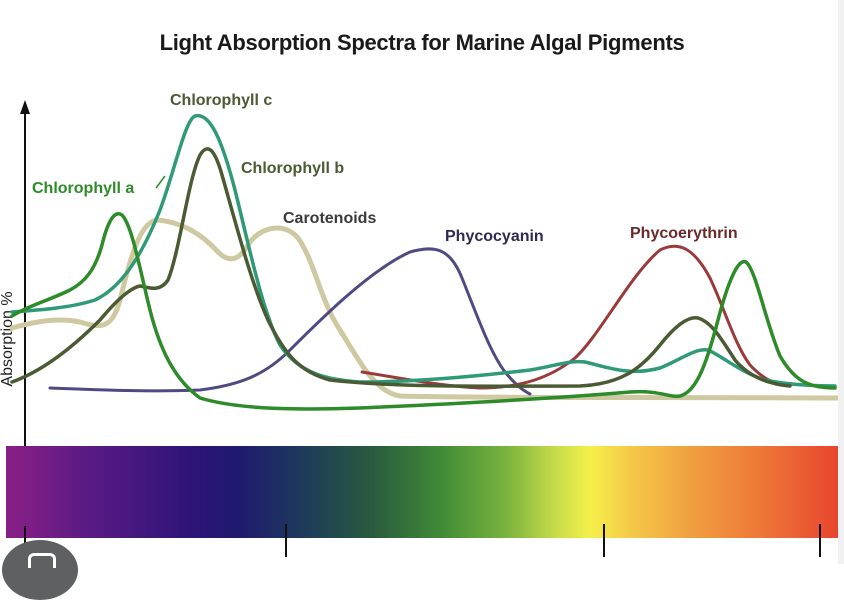 The image size is (844, 600). I want to click on label-chlorophyll-a: Chlorophyll a, so click(83, 188).